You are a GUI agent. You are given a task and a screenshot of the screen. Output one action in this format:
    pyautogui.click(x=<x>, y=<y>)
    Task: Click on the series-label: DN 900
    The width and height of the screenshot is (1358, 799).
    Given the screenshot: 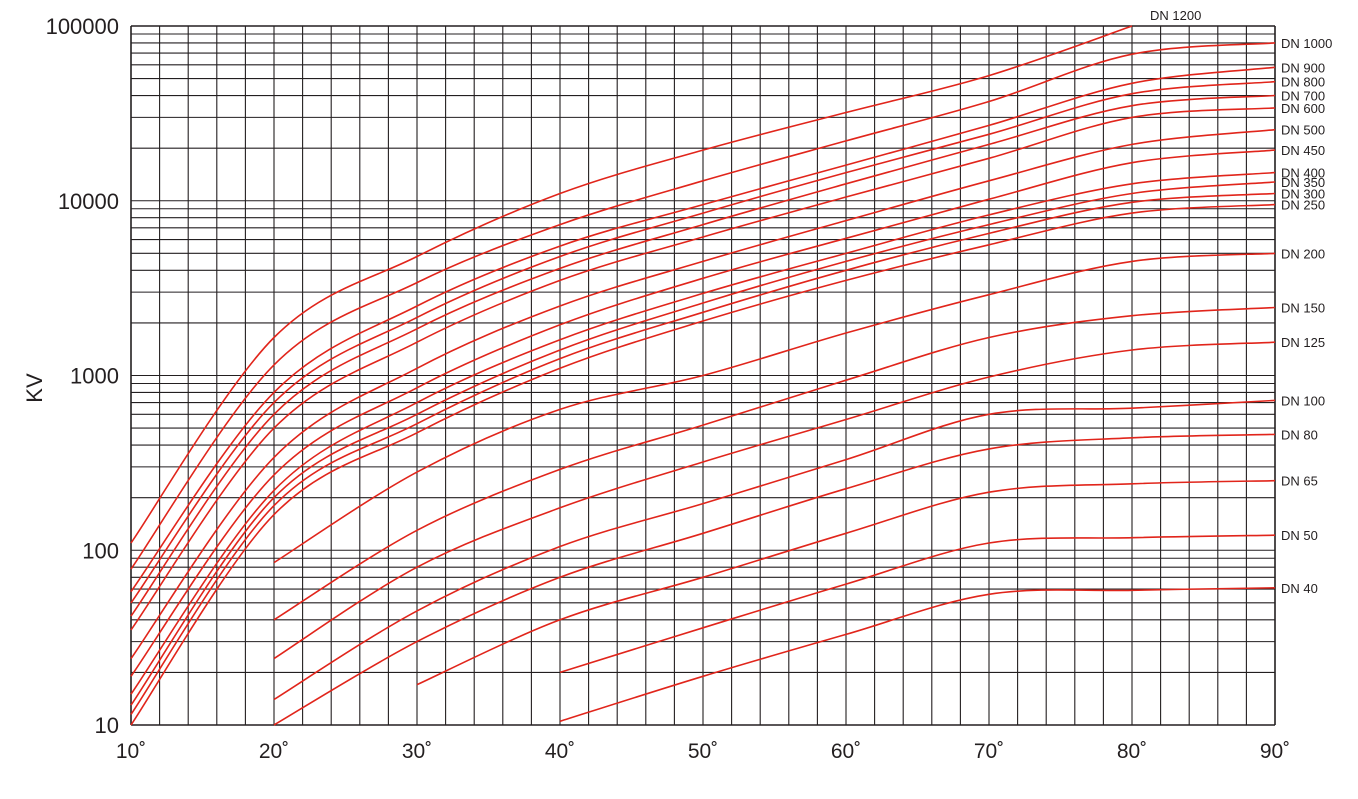 What is the action you would take?
    pyautogui.click(x=1303, y=67)
    